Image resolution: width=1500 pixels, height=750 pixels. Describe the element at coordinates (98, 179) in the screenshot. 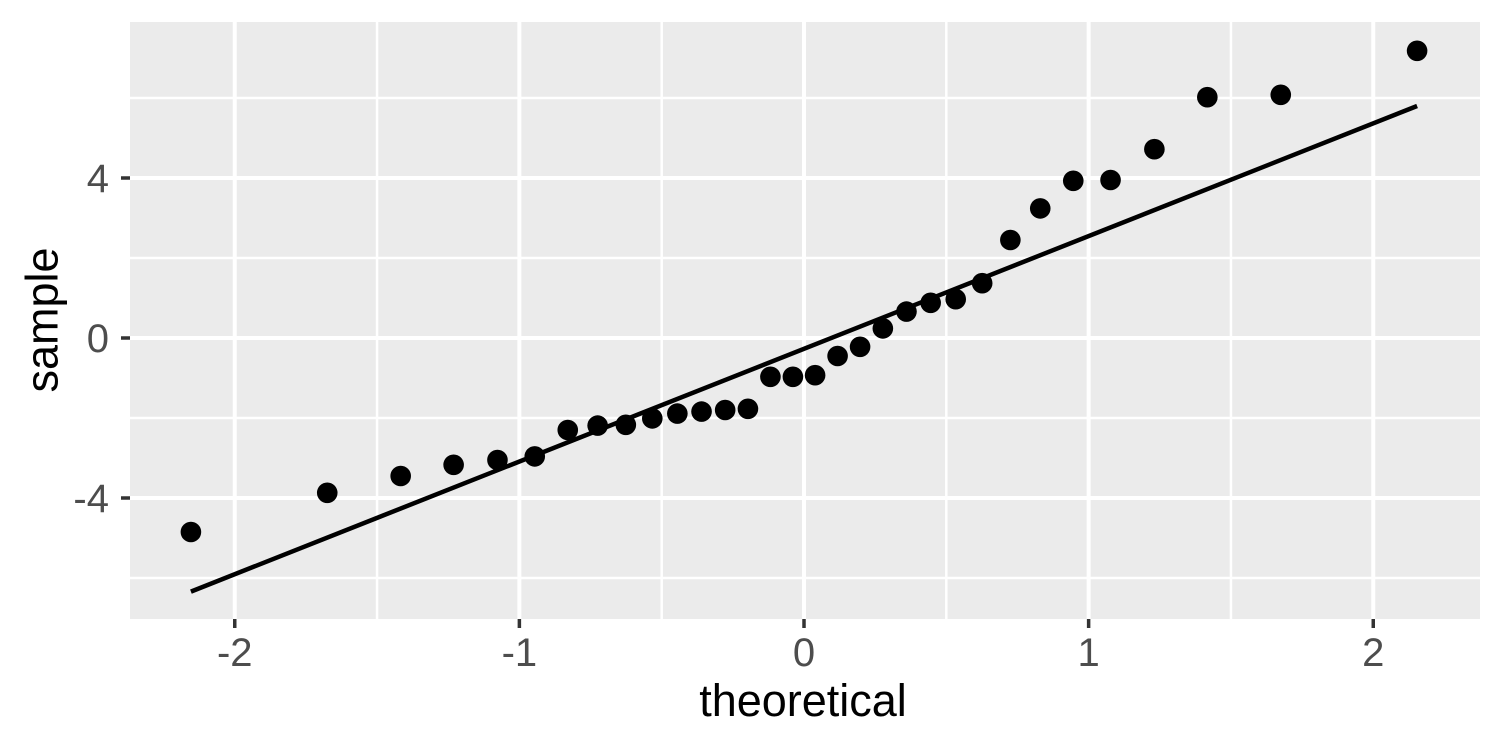

I see `y-tick-label: 4` at that location.